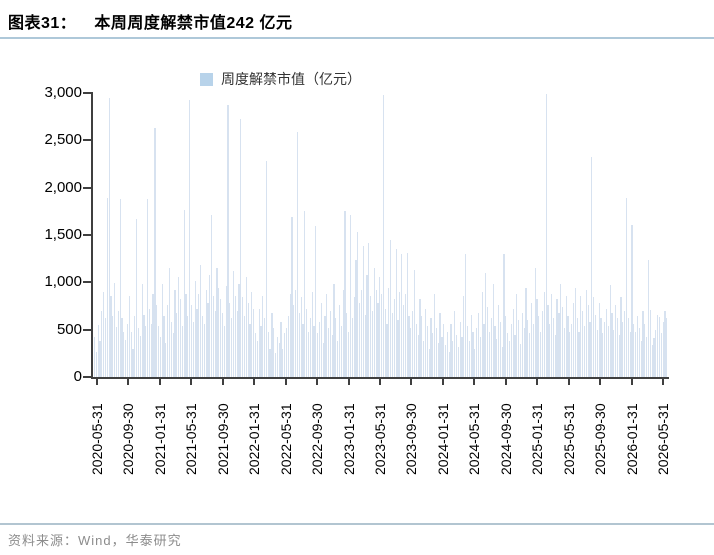 The width and height of the screenshot is (714, 555). I want to click on x-tick-label: 2025-01-31, so click(537, 439).